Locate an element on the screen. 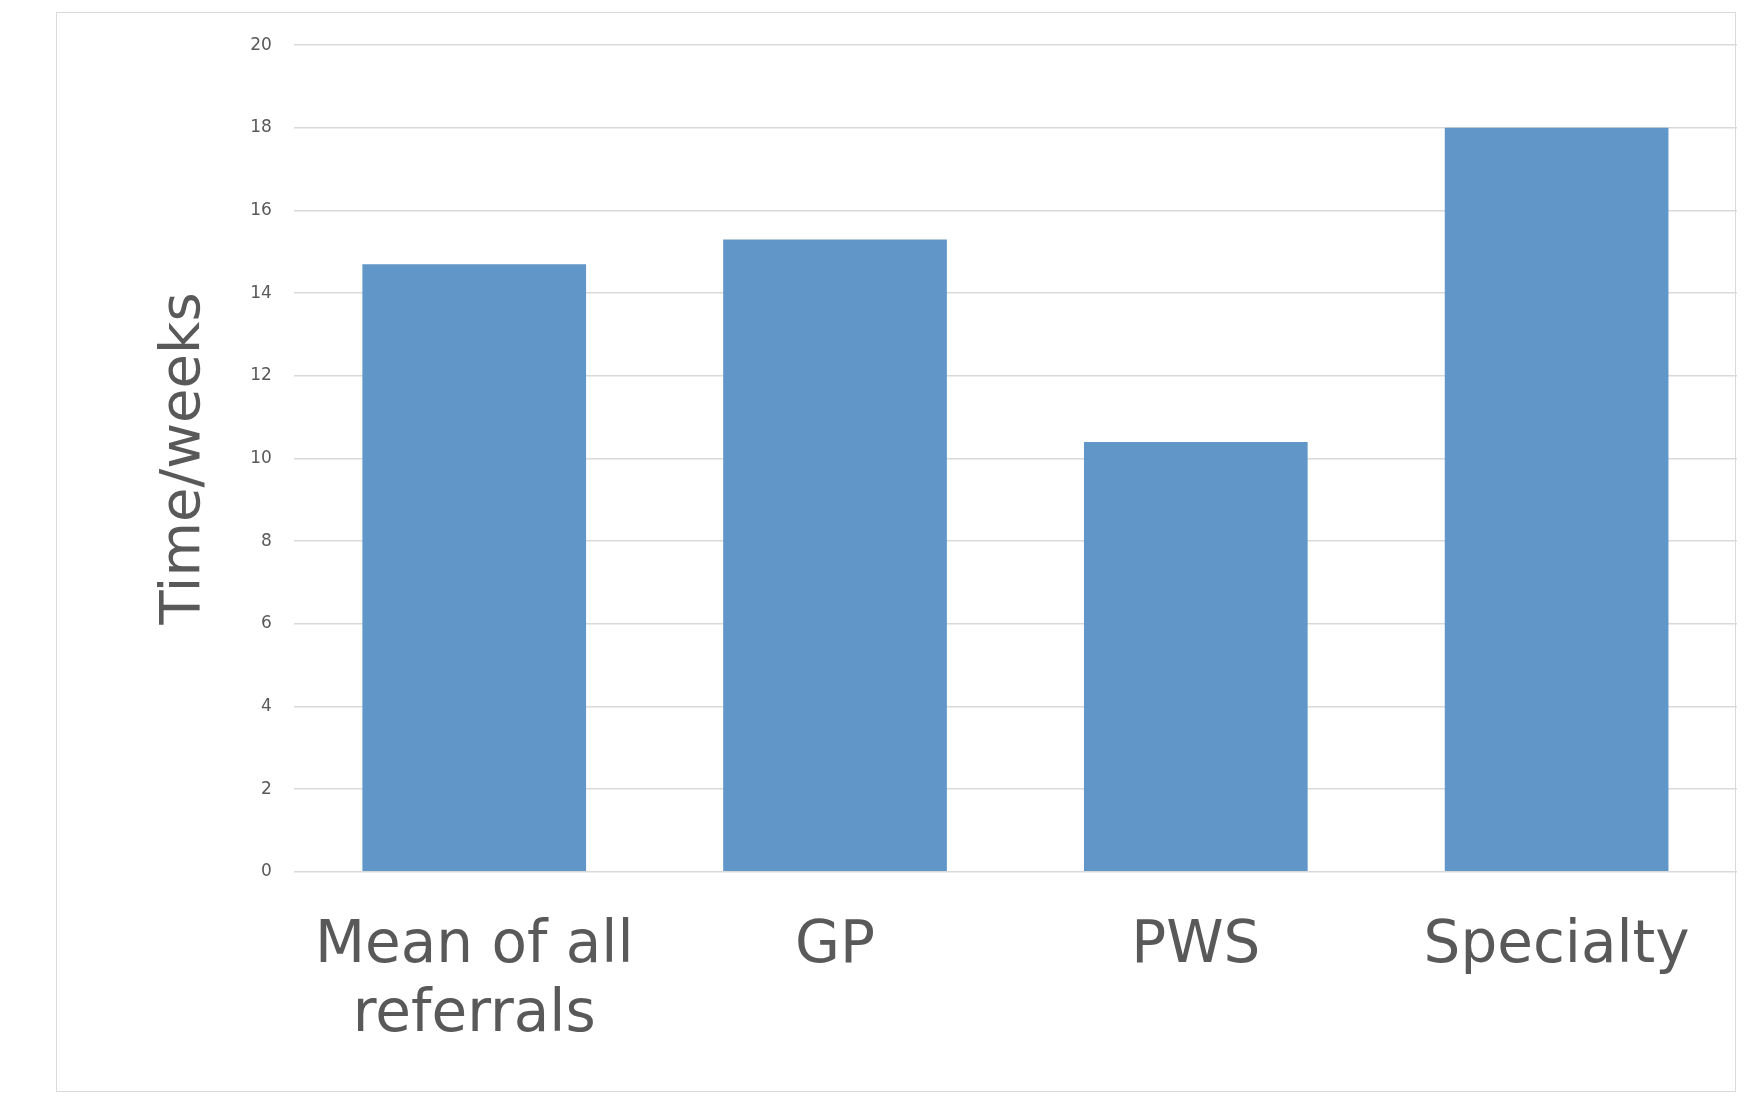  y-tick-label: 12 is located at coordinates (261, 374).